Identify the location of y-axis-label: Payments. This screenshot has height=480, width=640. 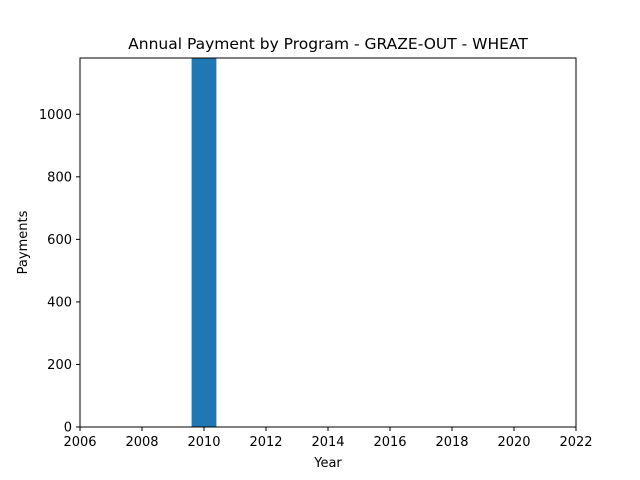
(23, 242).